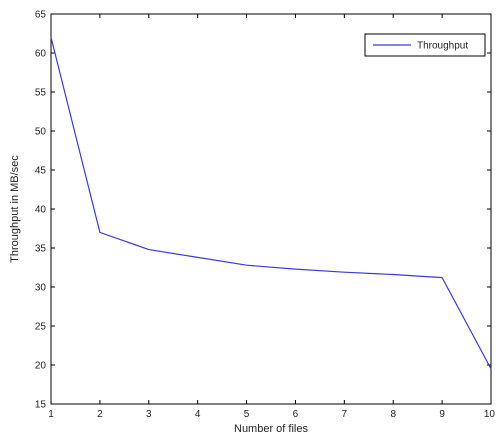  I want to click on y-tick-label: 30, so click(41, 288).